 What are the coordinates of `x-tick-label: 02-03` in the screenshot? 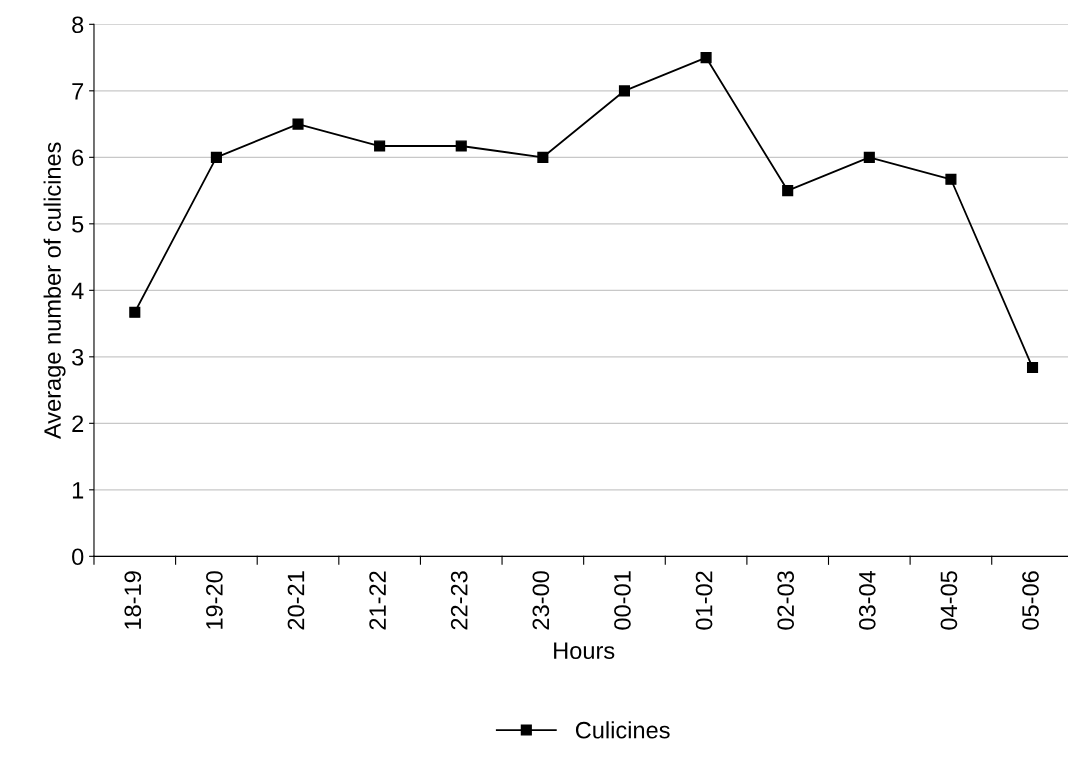 It's located at (786, 600).